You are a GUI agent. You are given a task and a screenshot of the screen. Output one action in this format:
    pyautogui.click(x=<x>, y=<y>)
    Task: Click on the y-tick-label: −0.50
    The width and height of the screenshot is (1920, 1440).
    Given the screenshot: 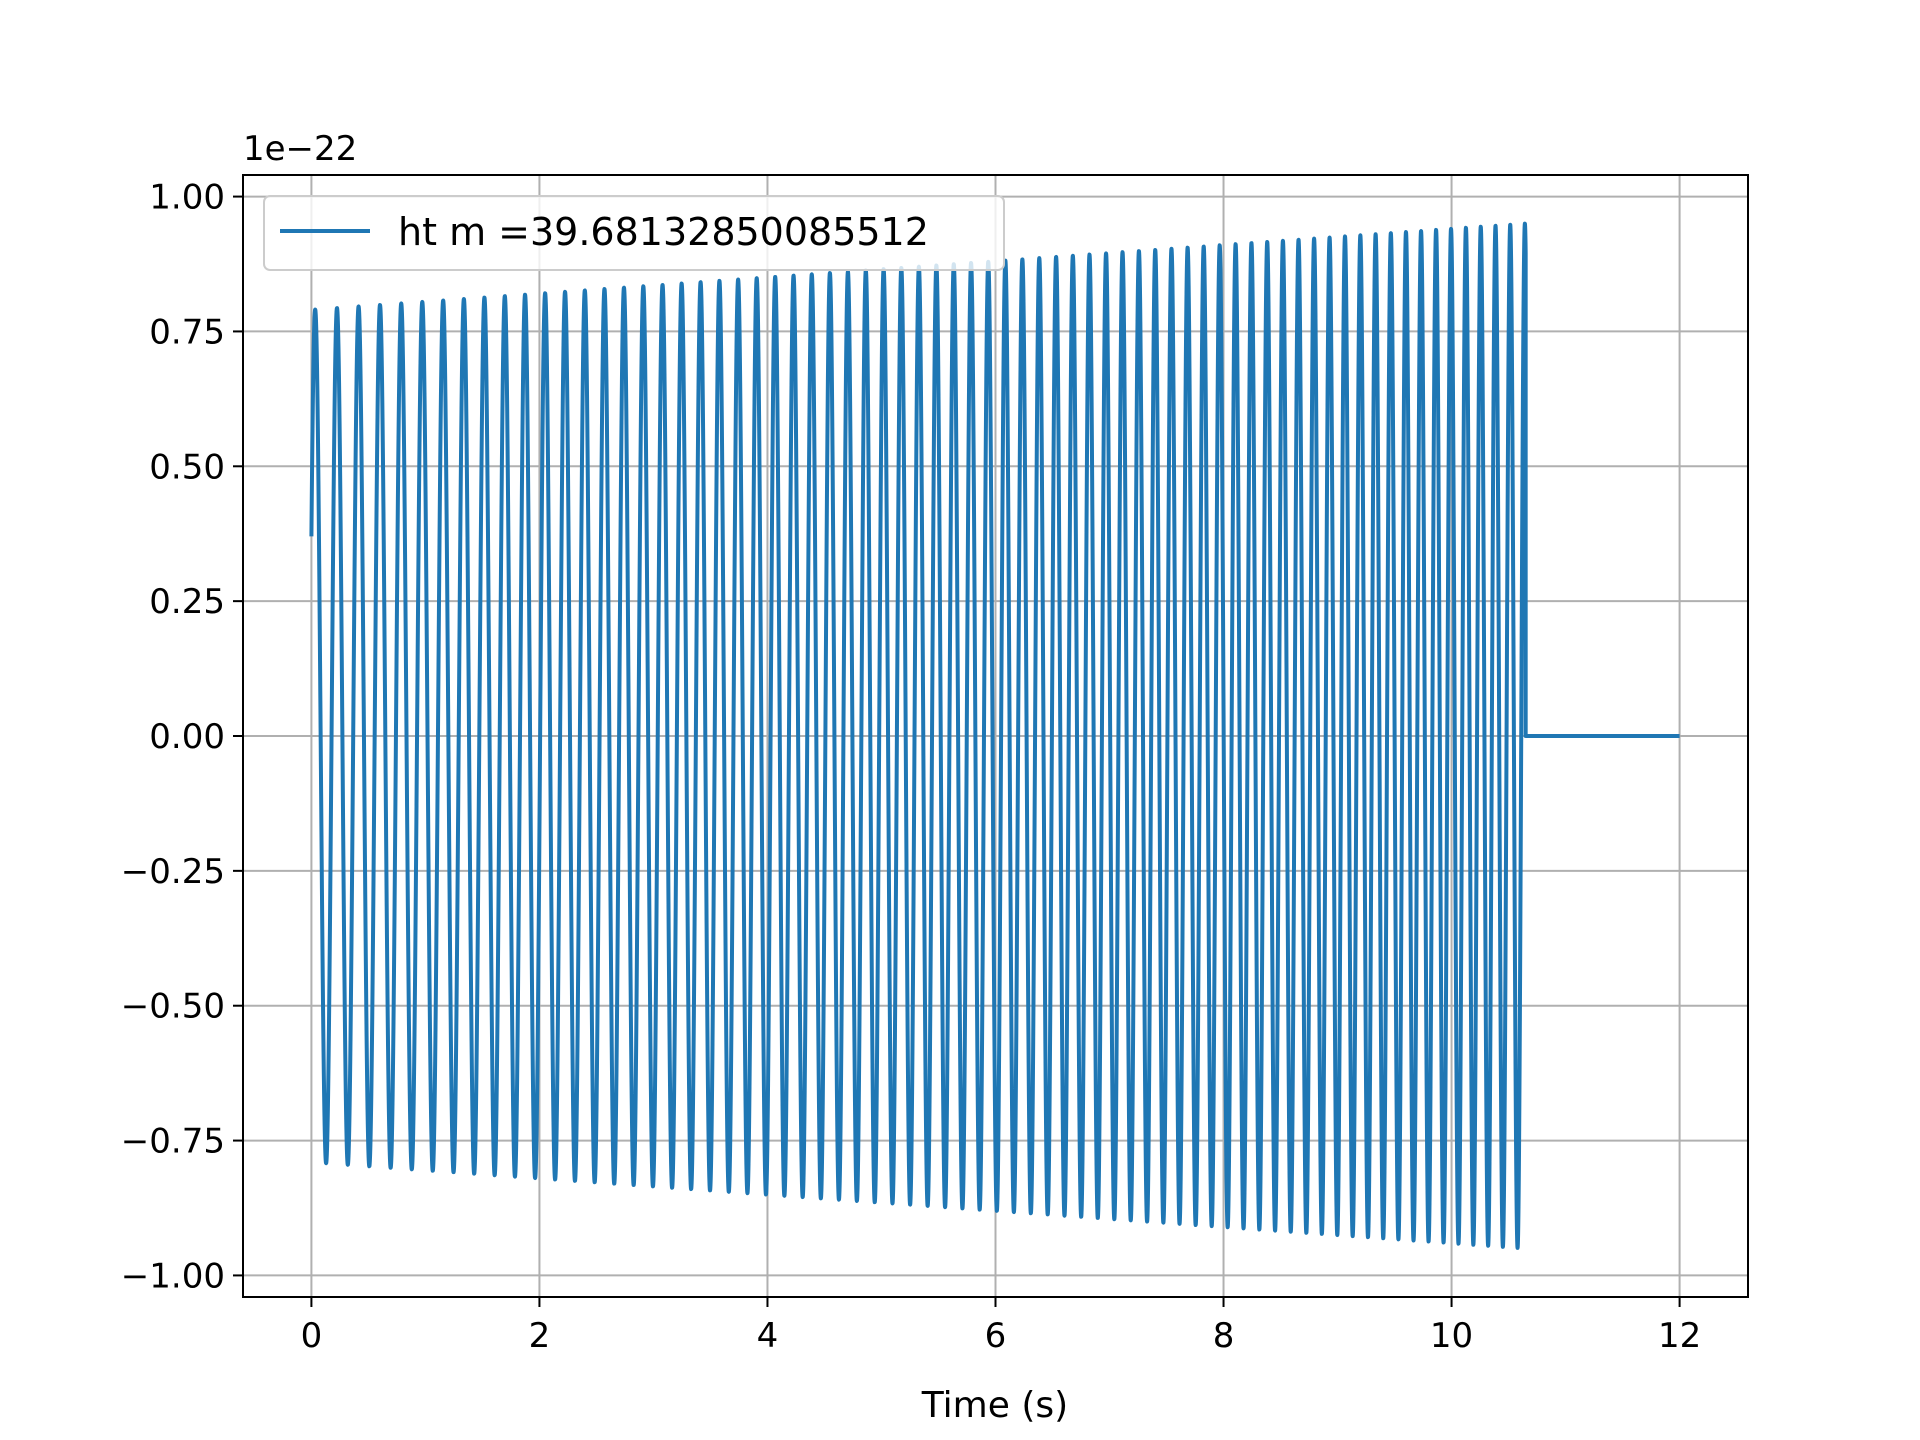 What is the action you would take?
    pyautogui.click(x=173, y=1007)
    